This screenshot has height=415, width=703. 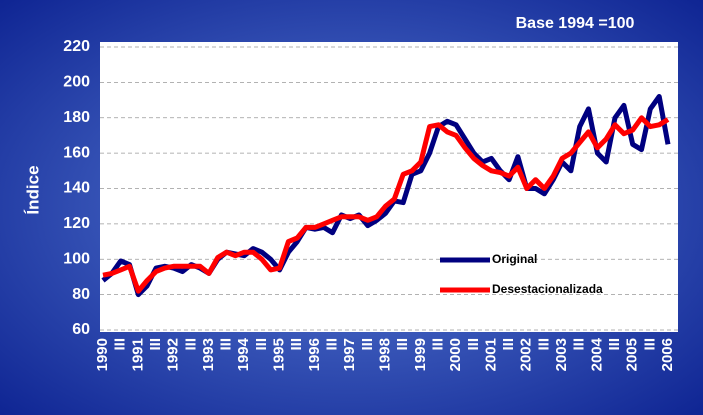 What do you see at coordinates (208, 354) in the screenshot?
I see `x-tick-label: 1993` at bounding box center [208, 354].